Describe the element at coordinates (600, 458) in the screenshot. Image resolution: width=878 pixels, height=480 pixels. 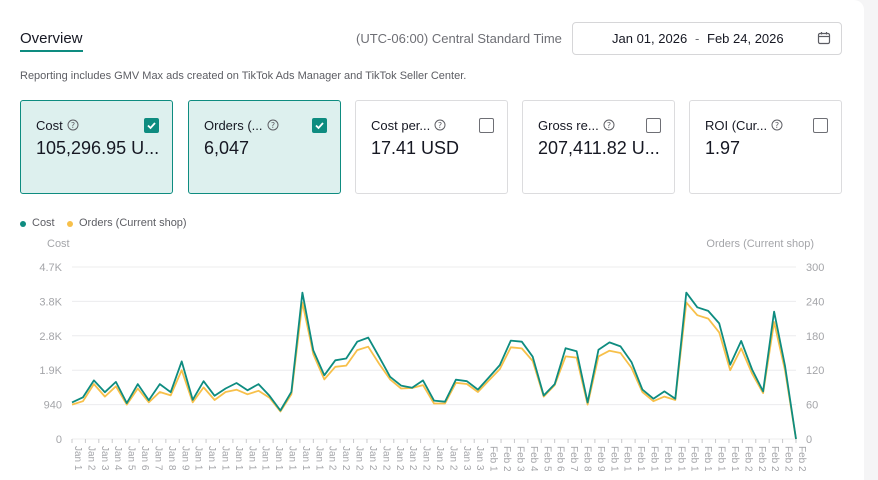
I see `x-tick-label: Feb 9` at that location.